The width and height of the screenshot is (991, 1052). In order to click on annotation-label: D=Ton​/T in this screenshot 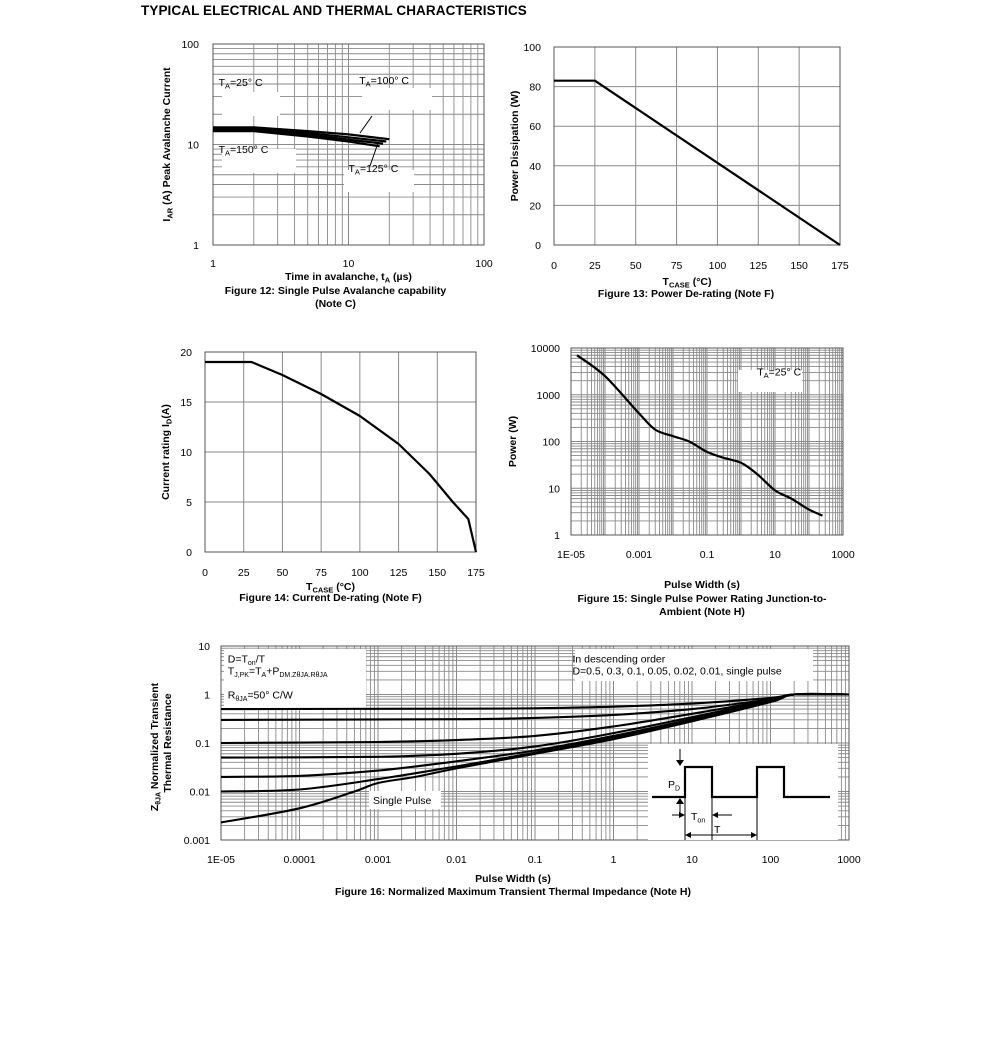, I will do `click(247, 661)`.